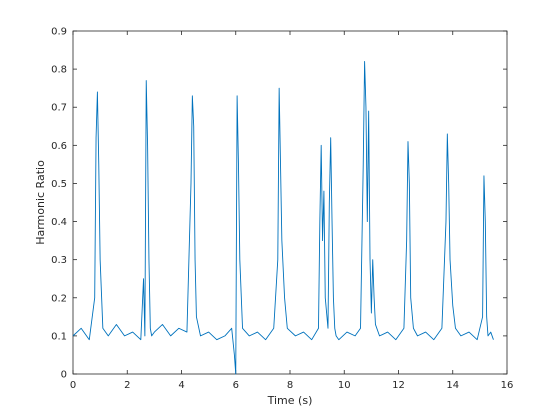 This screenshot has height=420, width=560. Describe the element at coordinates (59, 184) in the screenshot. I see `y-tick-label: 0.5` at that location.